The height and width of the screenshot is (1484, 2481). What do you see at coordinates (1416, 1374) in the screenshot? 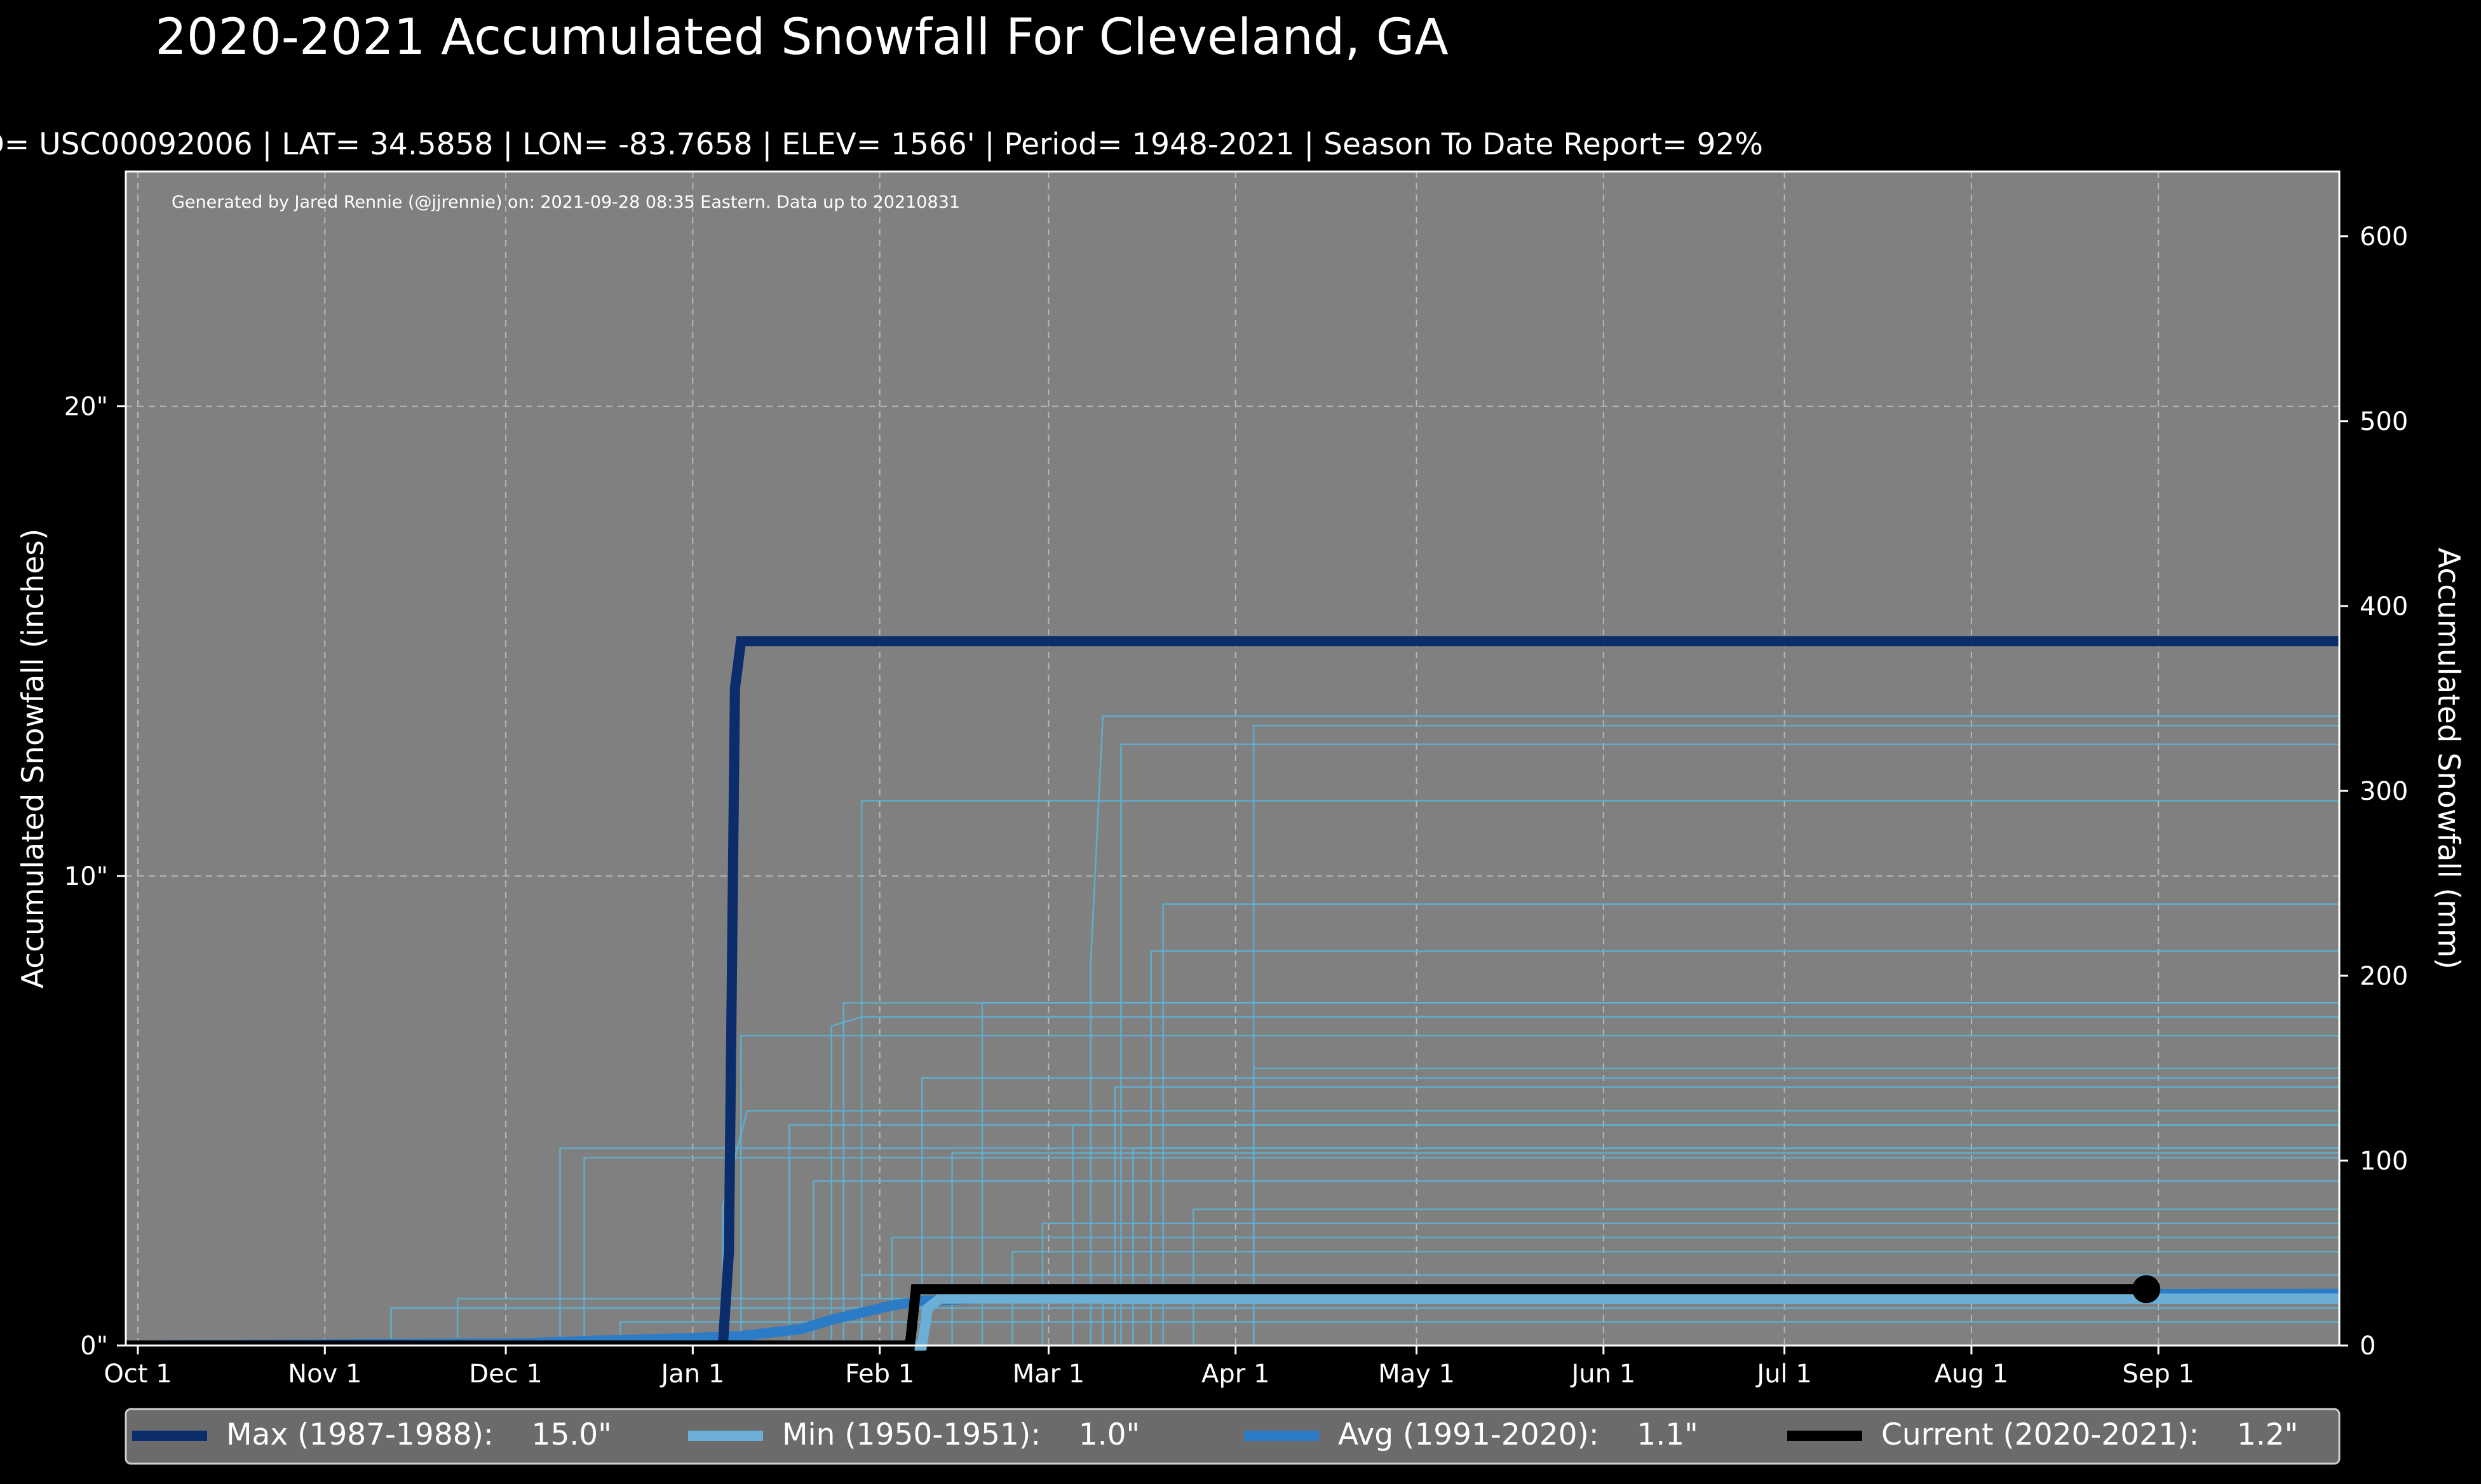
I see `x-tick-label: May 1` at bounding box center [1416, 1374].